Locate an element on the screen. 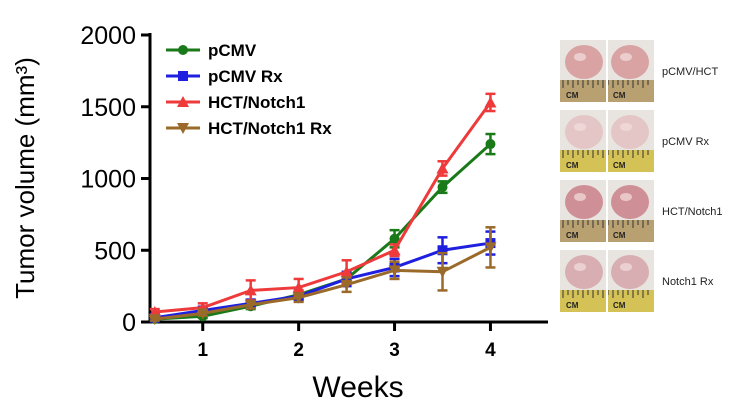  tumor-photo-label: Notch1 Rx is located at coordinates (688, 282).